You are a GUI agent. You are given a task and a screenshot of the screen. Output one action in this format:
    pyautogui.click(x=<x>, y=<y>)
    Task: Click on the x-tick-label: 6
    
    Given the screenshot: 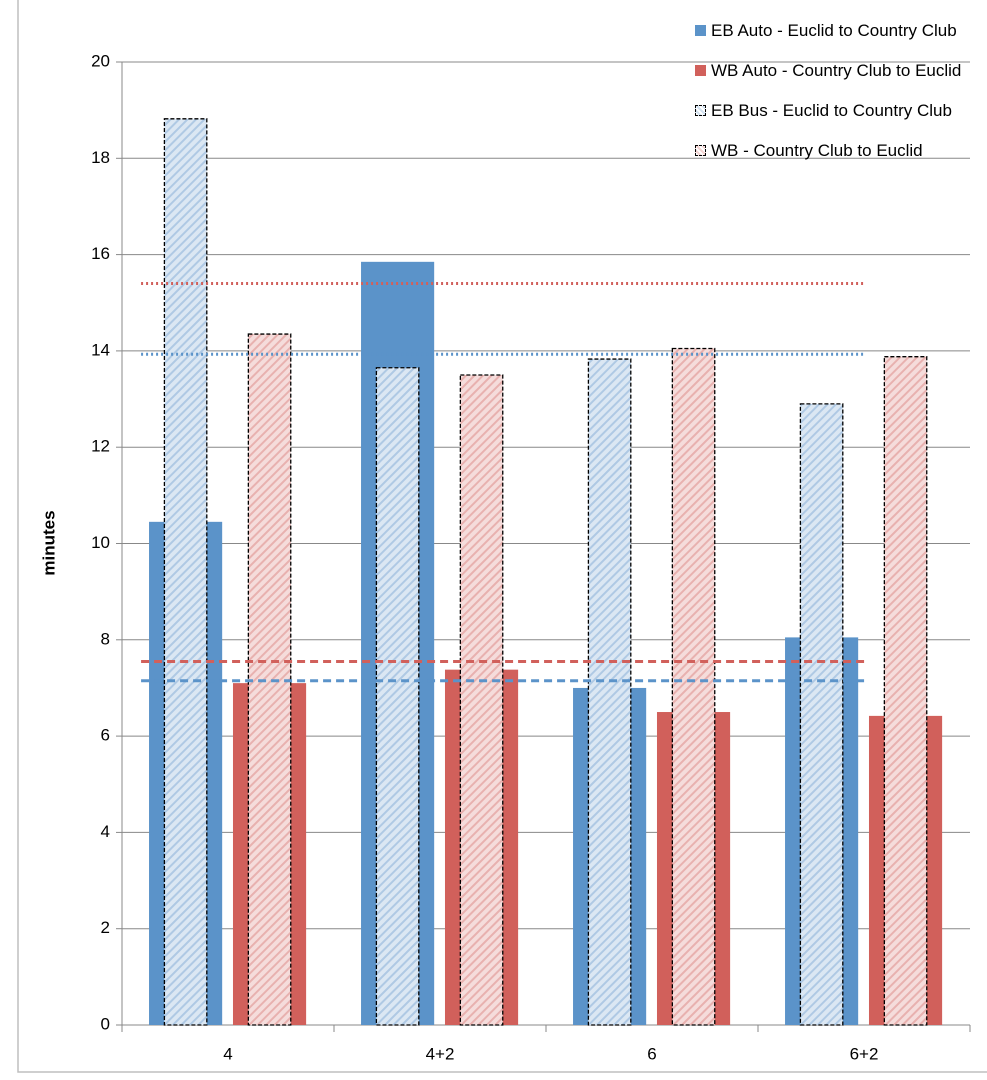 What is the action you would take?
    pyautogui.click(x=651, y=1053)
    